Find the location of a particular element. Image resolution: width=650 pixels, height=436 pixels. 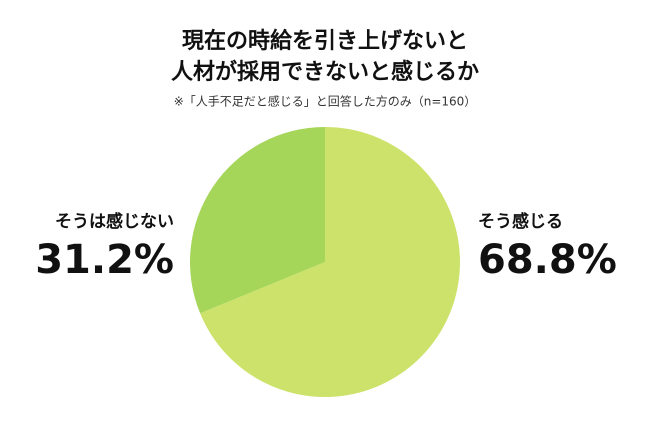

pie-slice is located at coordinates (257, 220).